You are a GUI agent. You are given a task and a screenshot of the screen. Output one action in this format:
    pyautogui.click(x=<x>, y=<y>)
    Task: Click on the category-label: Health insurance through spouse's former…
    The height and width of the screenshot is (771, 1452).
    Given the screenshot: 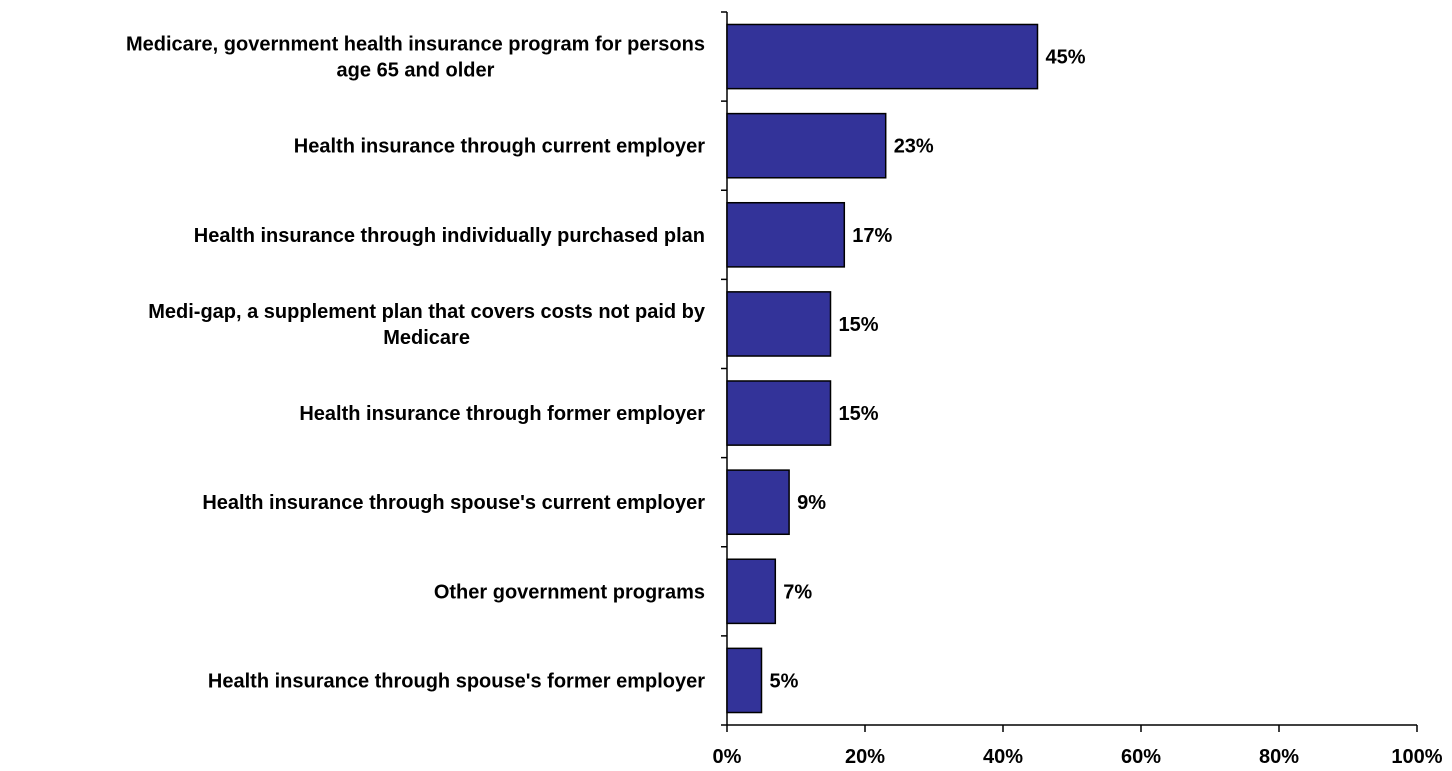 What is the action you would take?
    pyautogui.click(x=456, y=681)
    